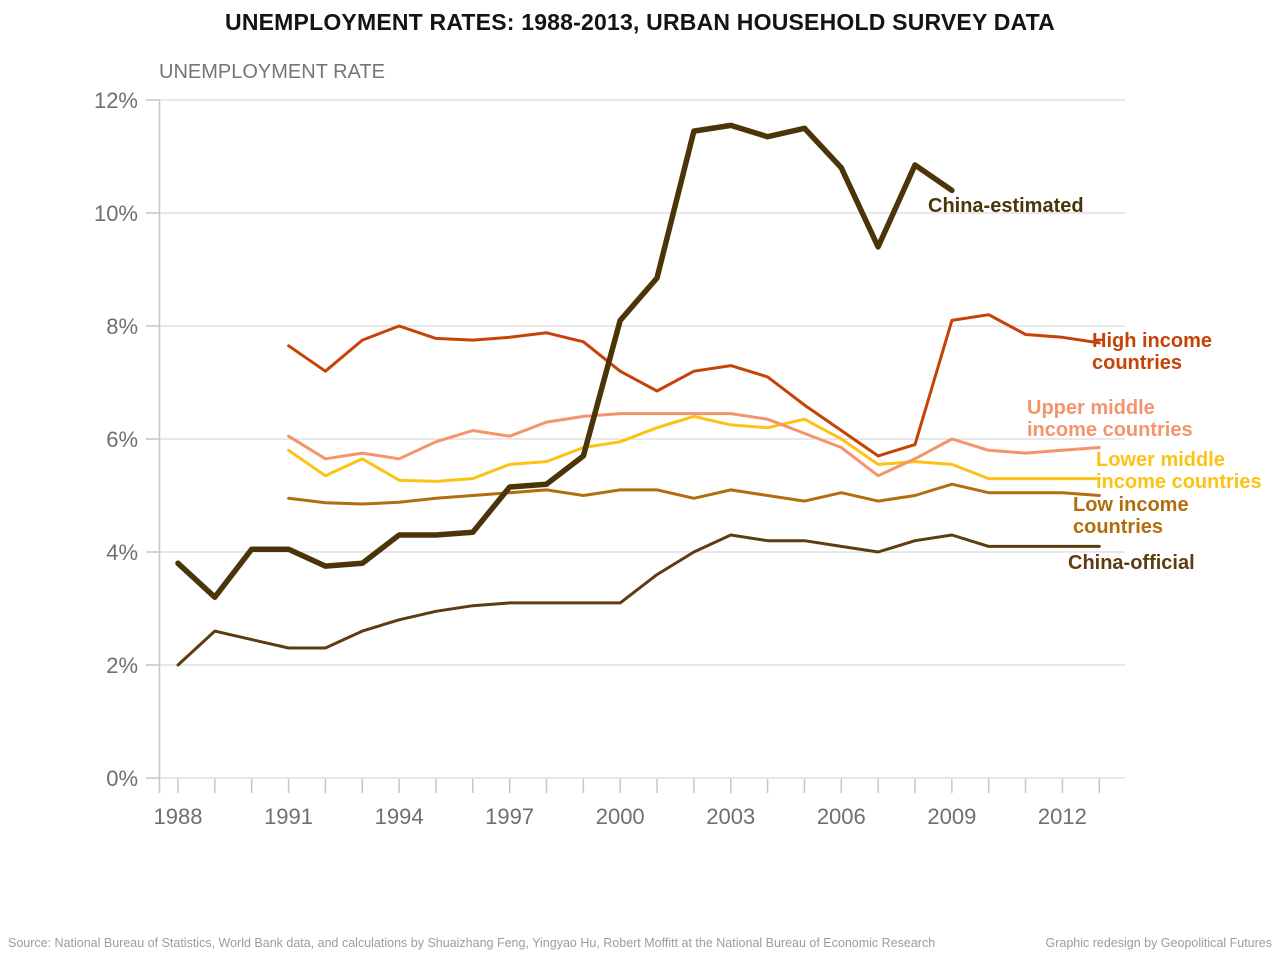  I want to click on series-line-high-income, so click(694, 385).